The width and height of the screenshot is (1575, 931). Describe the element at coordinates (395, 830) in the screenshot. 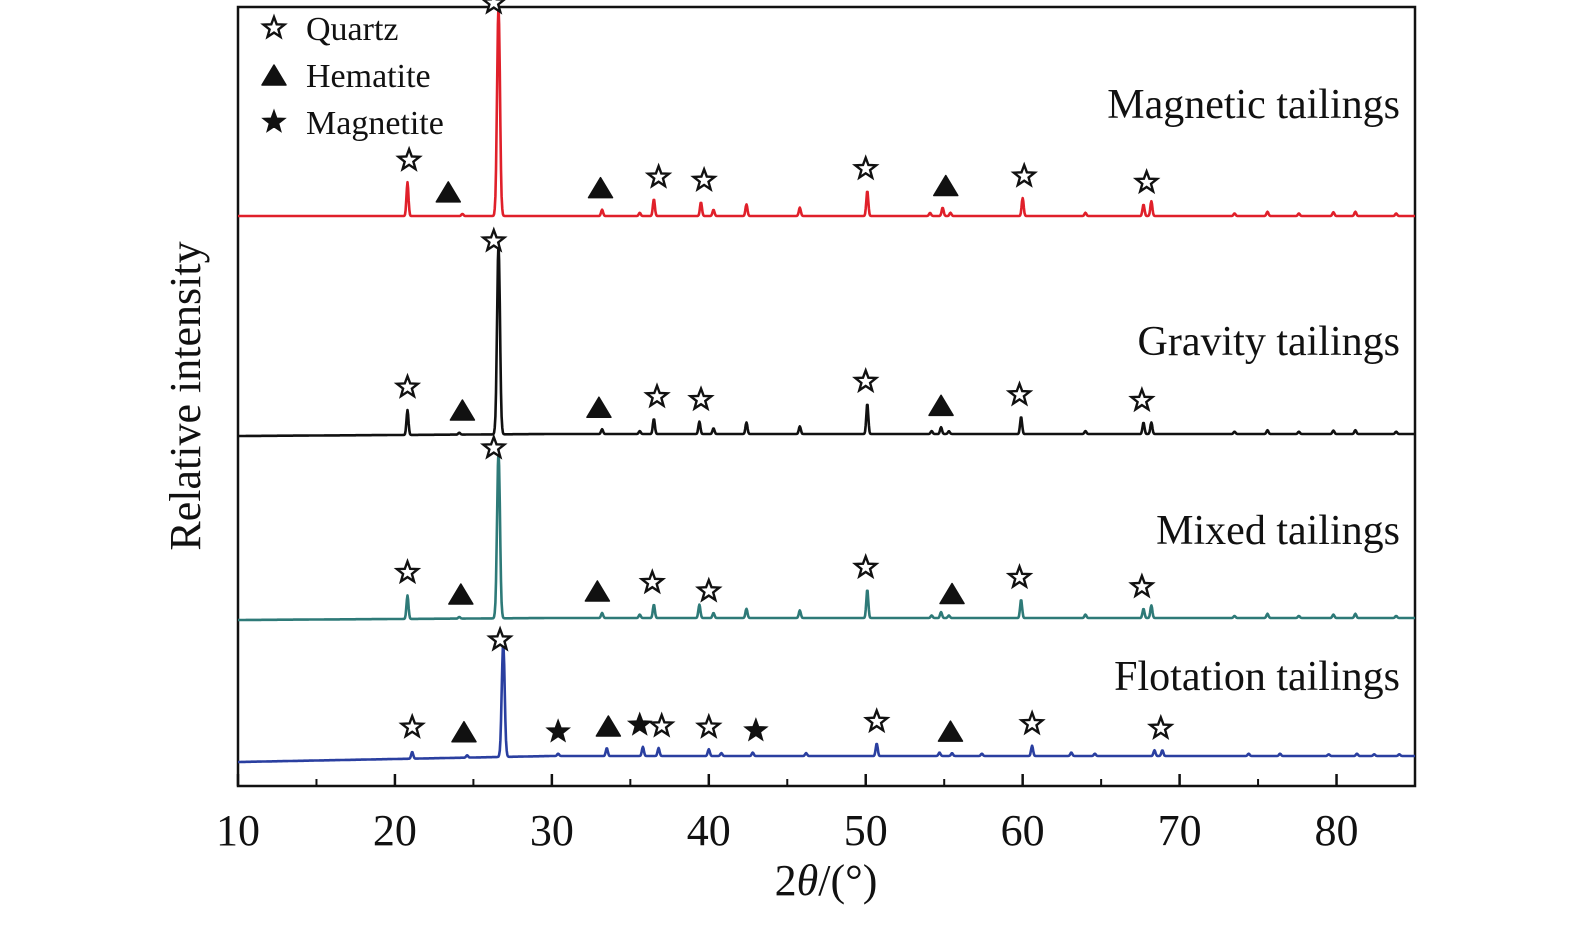

I see `x-tick-label: 20` at that location.